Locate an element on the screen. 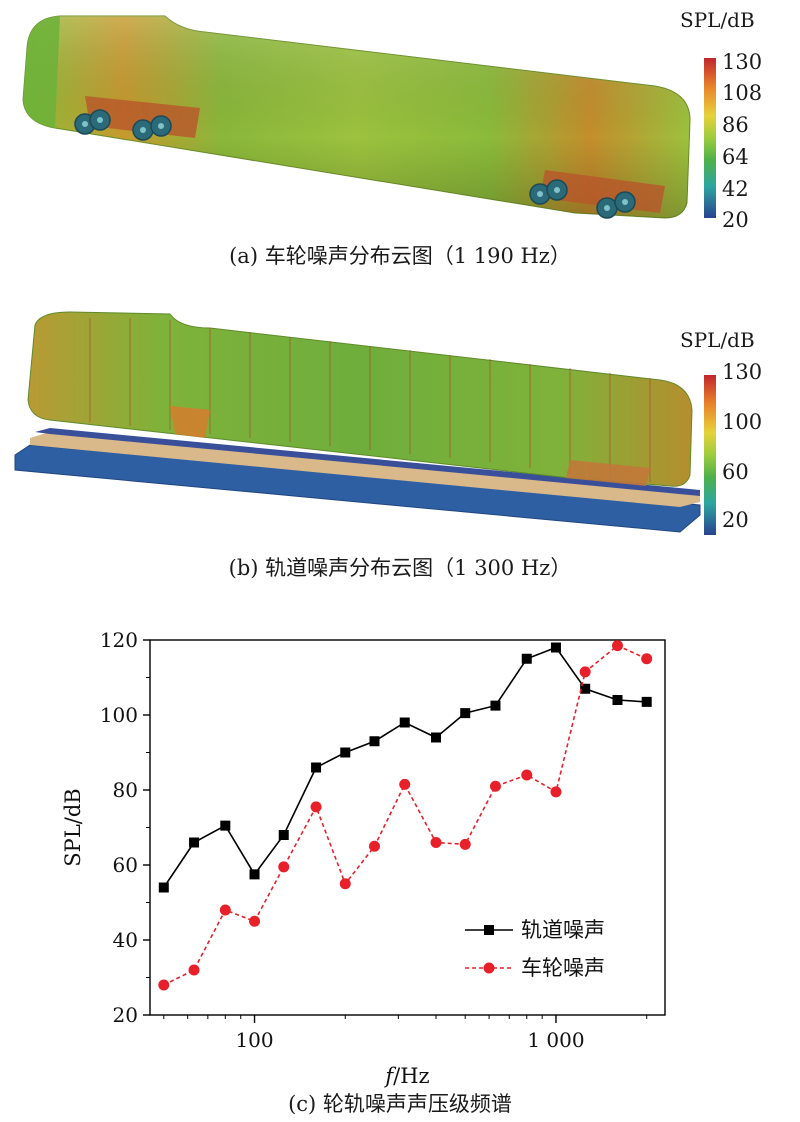 Image resolution: width=800 pixels, height=1122 pixels. colorbar-b is located at coordinates (710, 455).